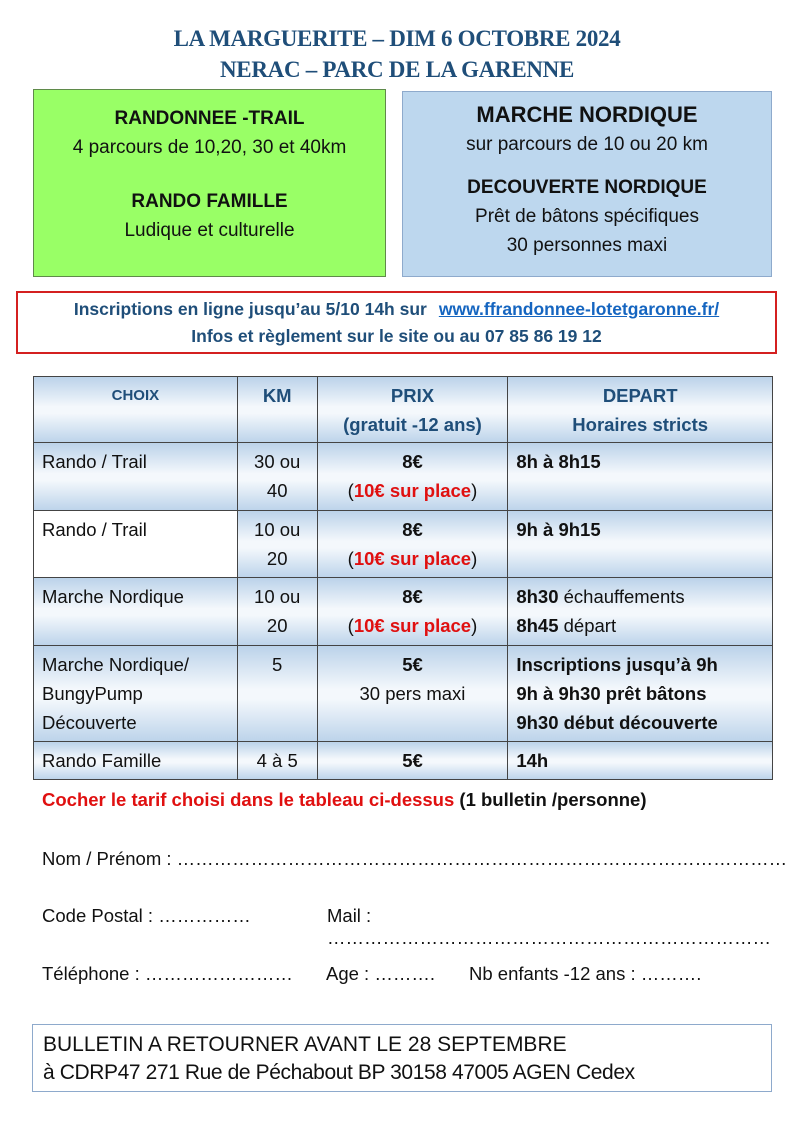 This screenshot has width=794, height=1123. I want to click on cell-prix: 5€ 30 pers maxi, so click(412, 693).